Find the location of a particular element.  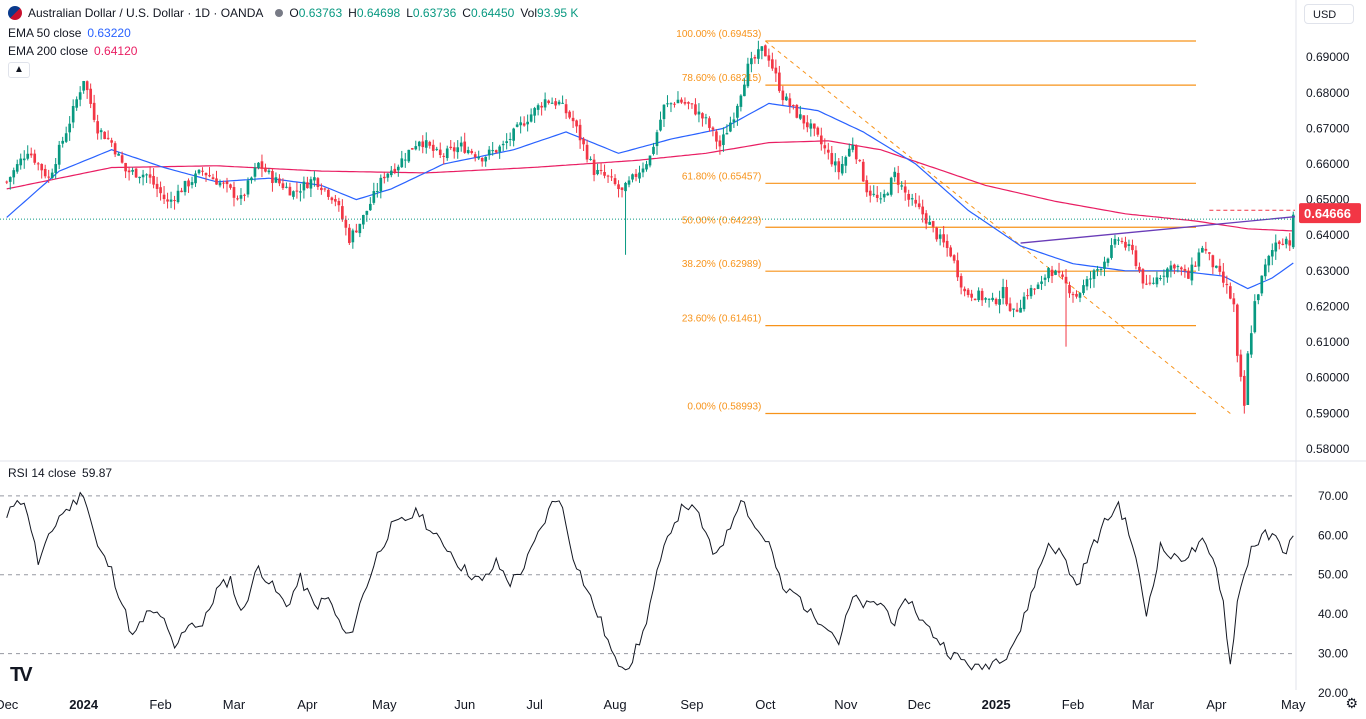

rsi-legend: RSI 14 close 59.87 is located at coordinates (60, 473).